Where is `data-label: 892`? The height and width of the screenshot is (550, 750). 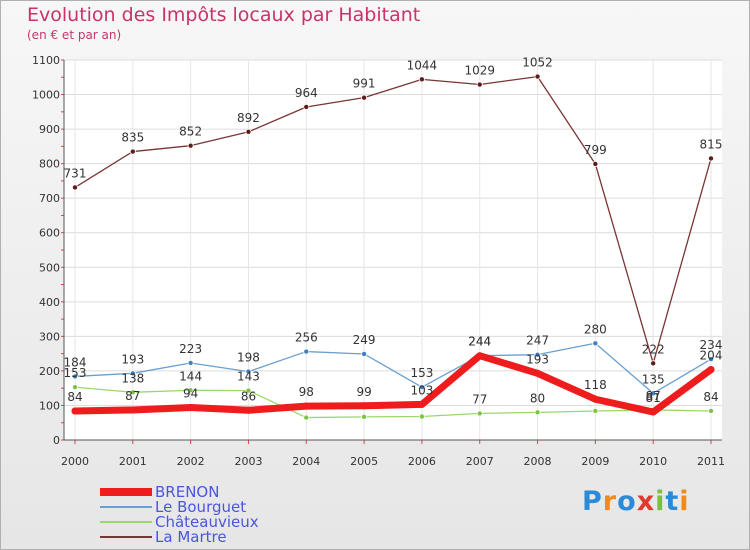 data-label: 892 is located at coordinates (248, 118).